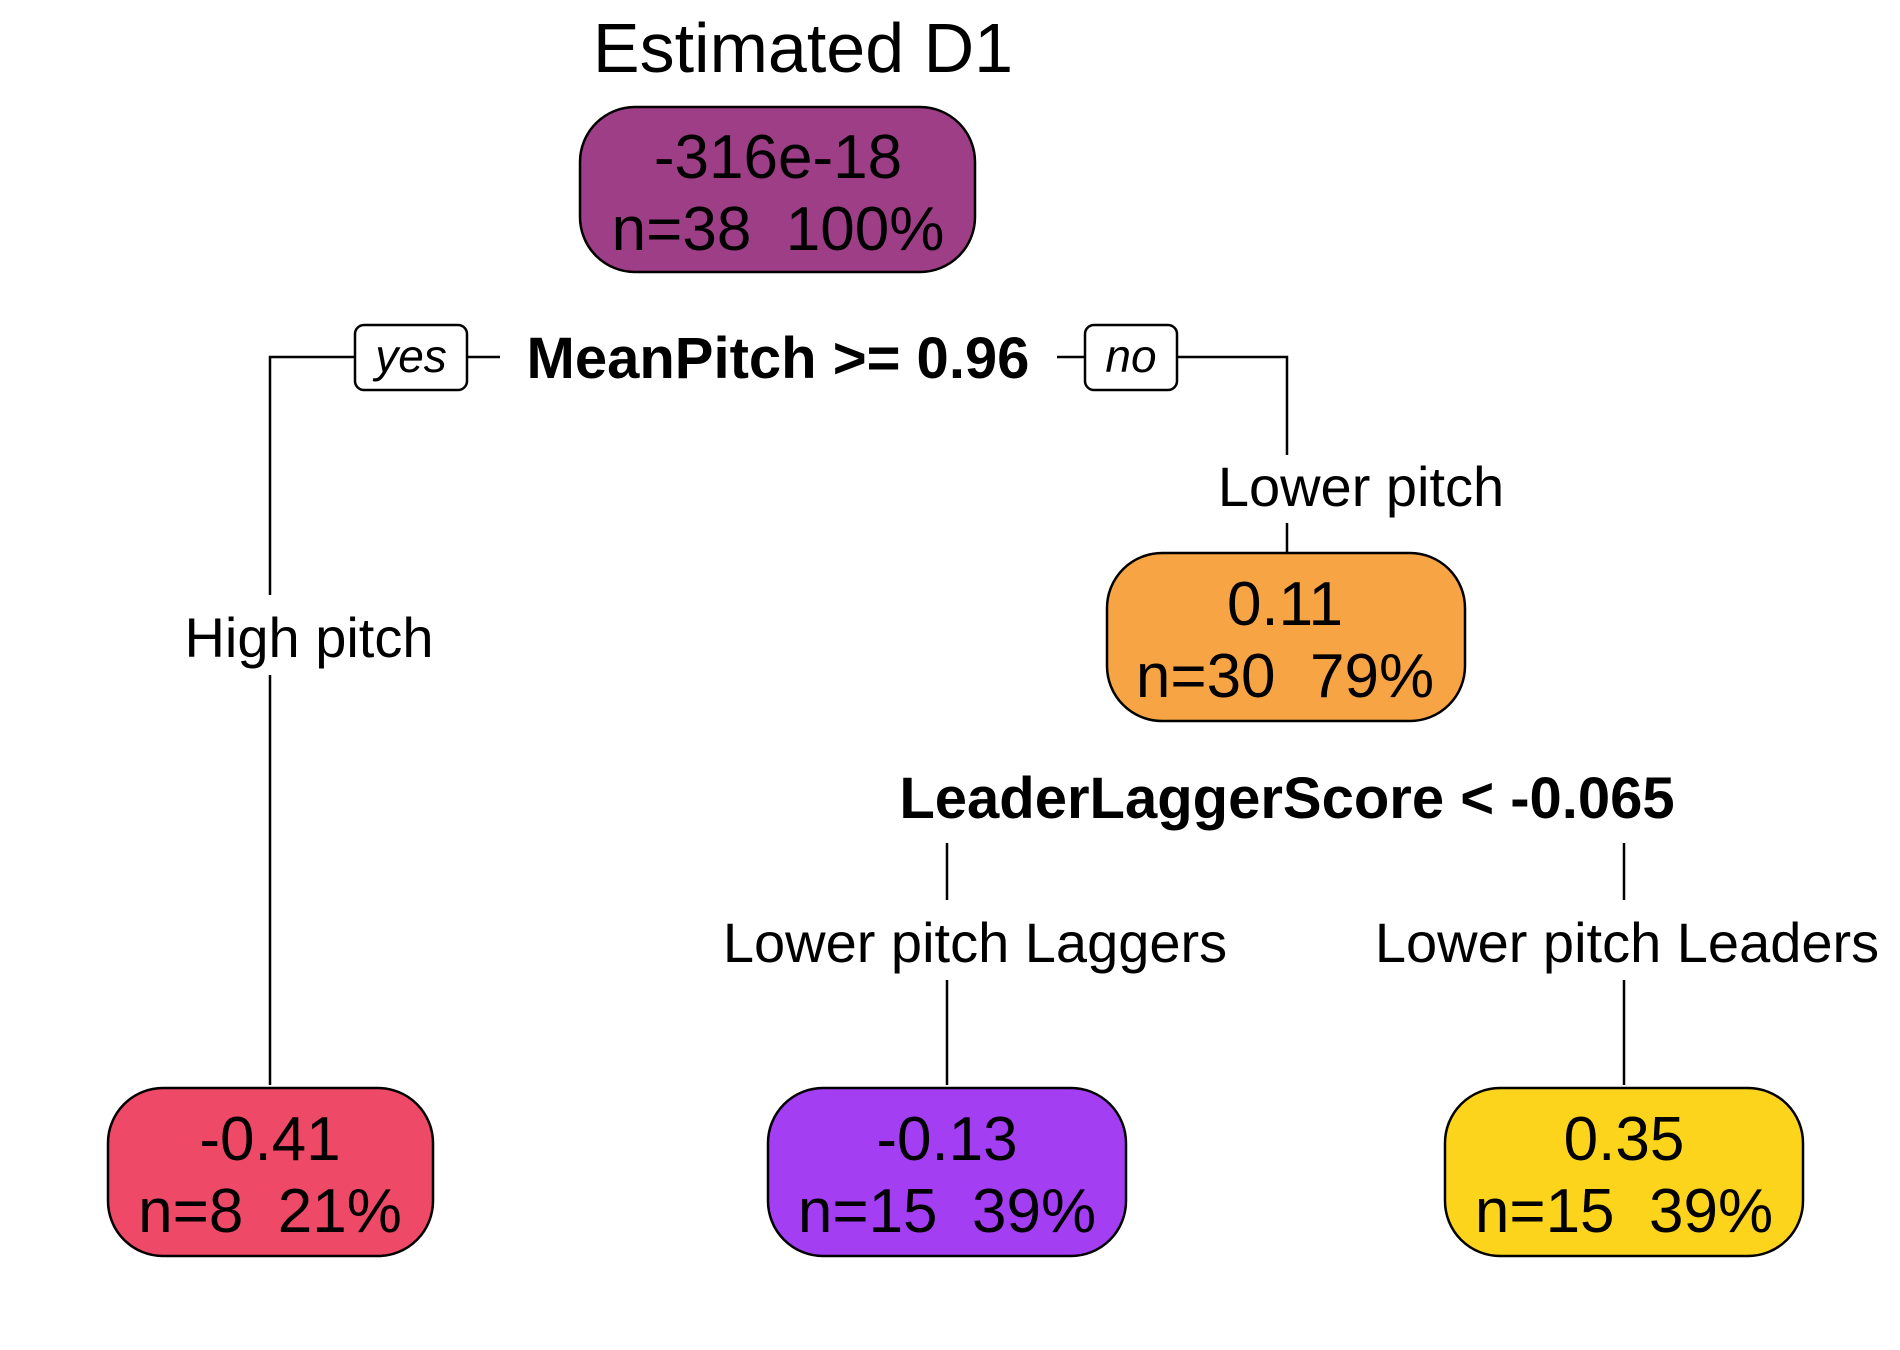 This screenshot has height=1350, width=1900. I want to click on leaf-leaders-stats: n=15 39%, so click(1624, 1211).